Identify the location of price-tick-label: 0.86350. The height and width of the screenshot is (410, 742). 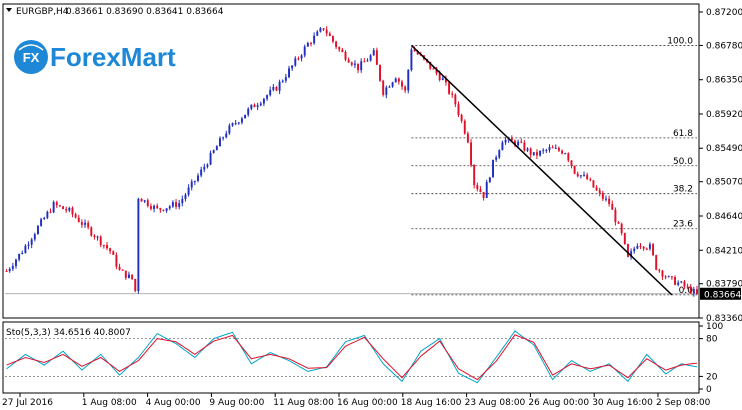
(724, 81).